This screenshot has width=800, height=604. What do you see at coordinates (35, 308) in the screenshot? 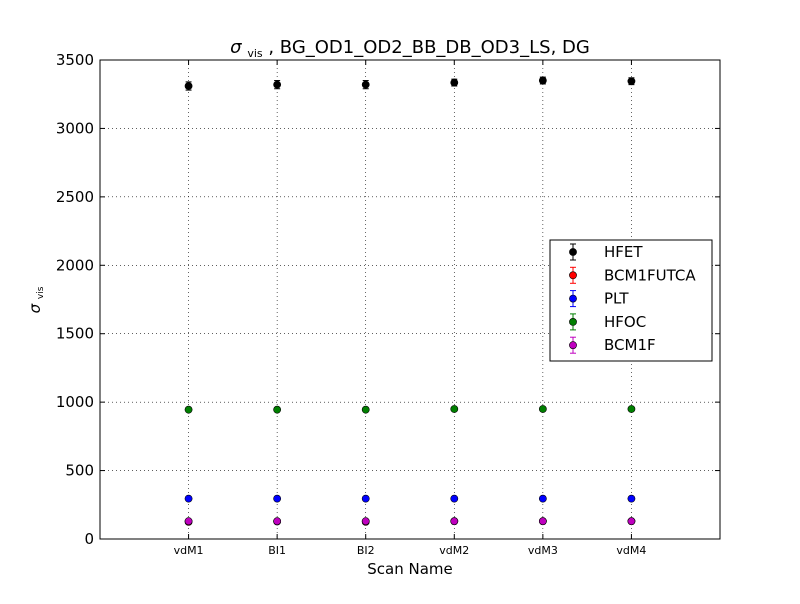
I see `y-label-sigma: σ` at bounding box center [35, 308].